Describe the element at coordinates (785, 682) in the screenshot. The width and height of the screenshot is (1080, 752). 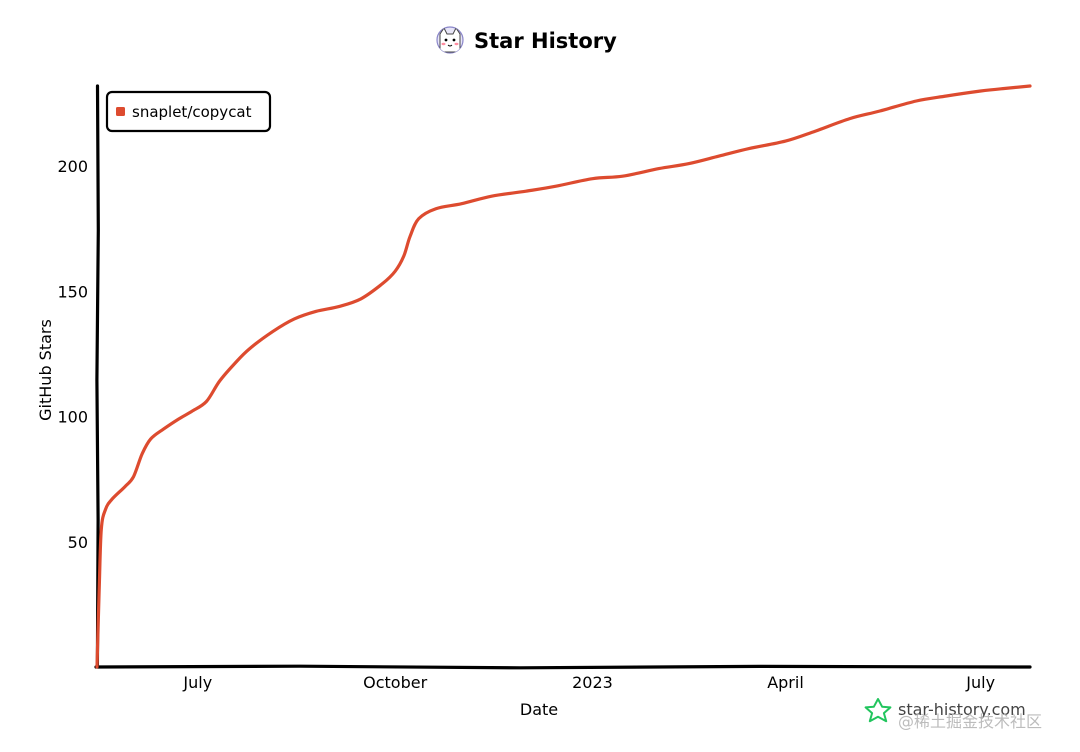
I see `x-tick-label: April` at that location.